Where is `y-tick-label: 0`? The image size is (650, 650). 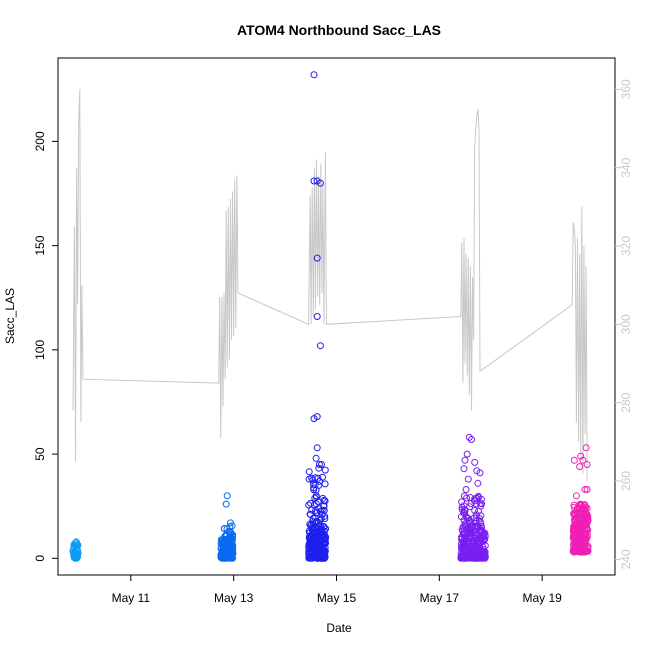 y-tick-label: 0 is located at coordinates (40, 558).